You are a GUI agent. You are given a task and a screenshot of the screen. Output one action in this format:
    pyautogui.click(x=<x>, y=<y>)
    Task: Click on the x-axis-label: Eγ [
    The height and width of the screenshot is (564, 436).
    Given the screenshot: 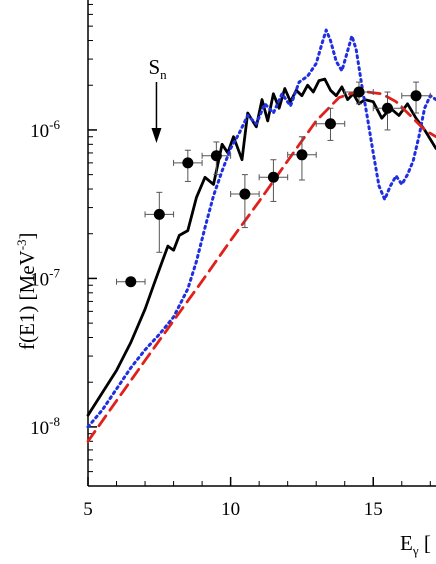 What is the action you would take?
    pyautogui.click(x=415, y=544)
    